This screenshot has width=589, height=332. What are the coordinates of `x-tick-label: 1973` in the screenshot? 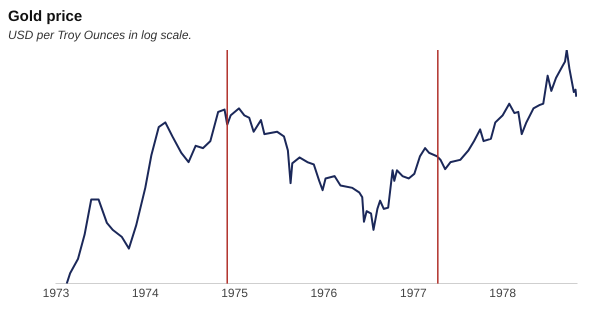 It's located at (56, 293).